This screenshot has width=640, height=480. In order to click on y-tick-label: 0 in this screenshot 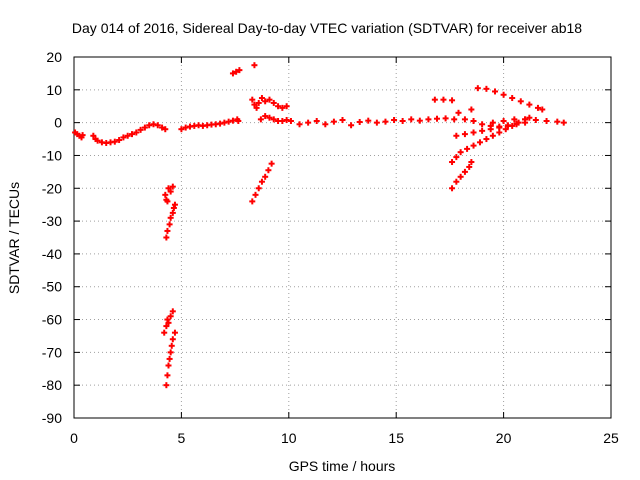, I will do `click(58, 123)`.